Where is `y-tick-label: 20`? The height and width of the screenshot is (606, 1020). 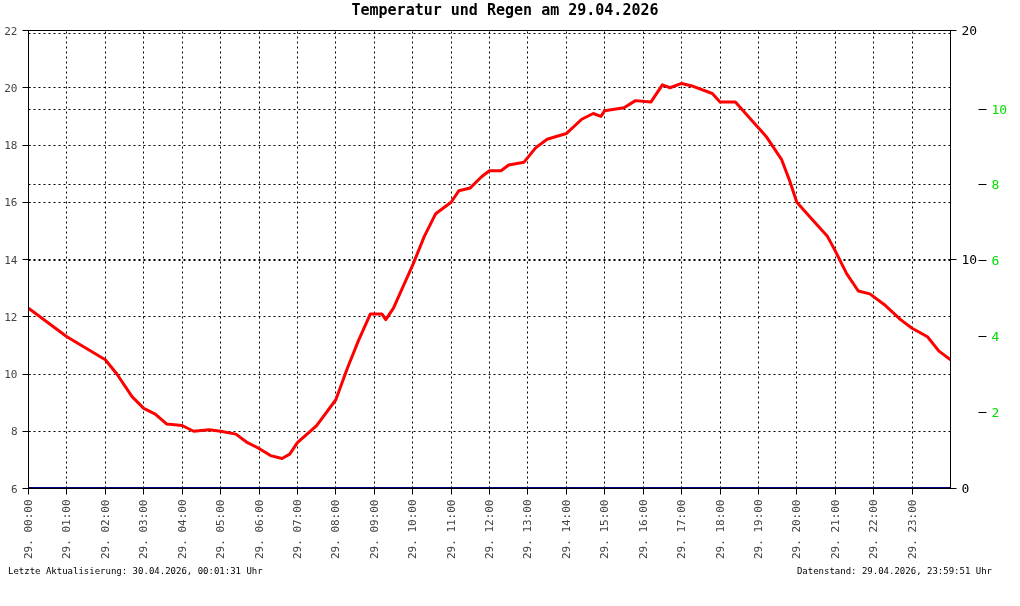
y-tick-label: 20 is located at coordinates (11, 88).